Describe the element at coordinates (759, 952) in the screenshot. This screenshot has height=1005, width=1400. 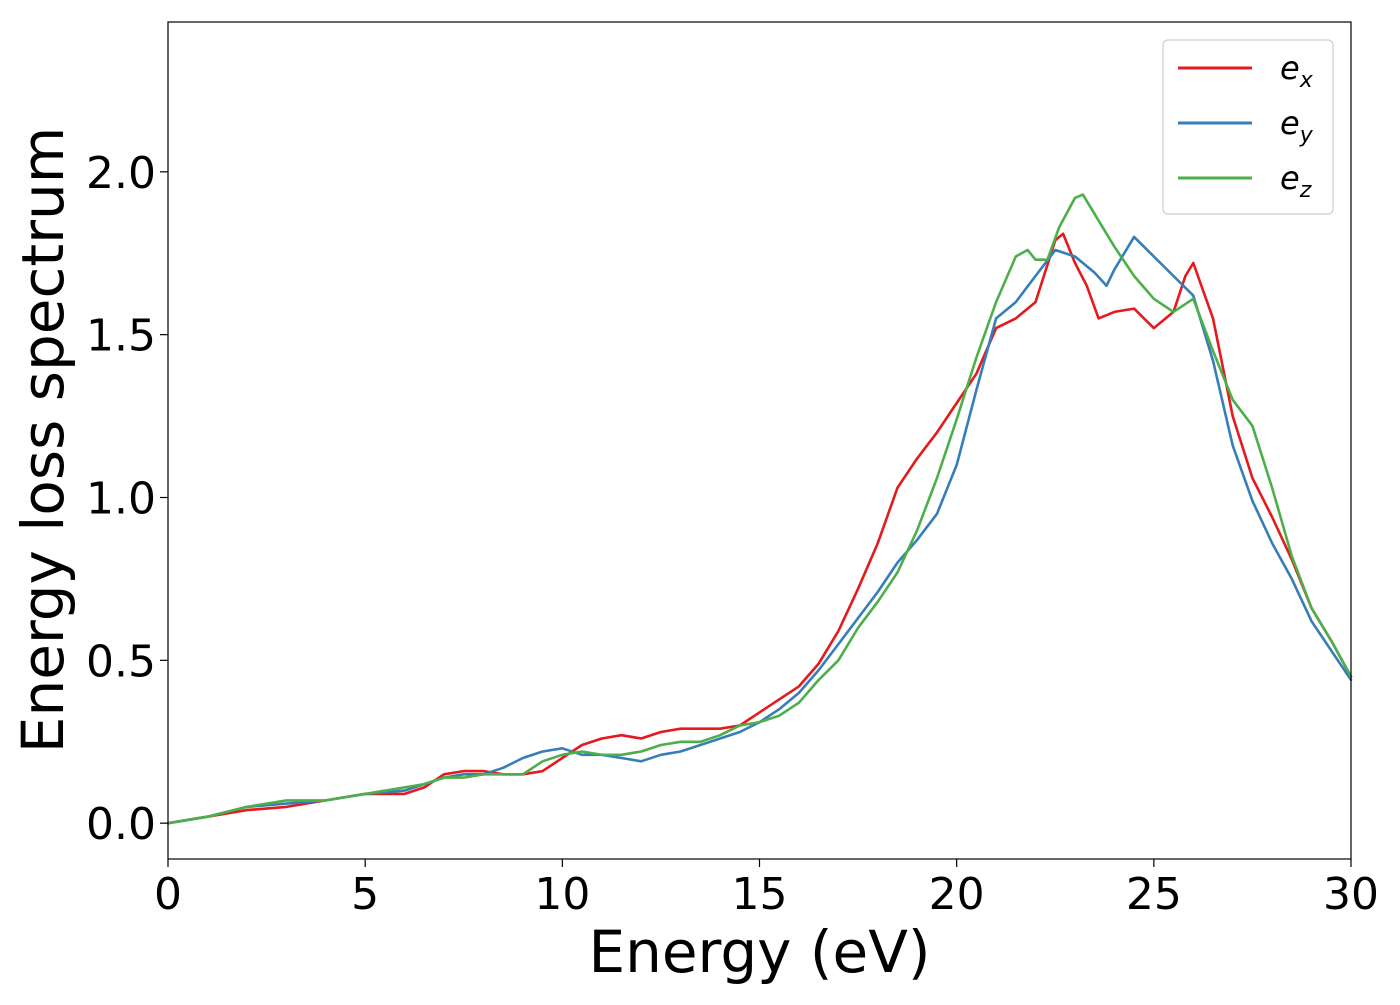
I see `x-axis-title: Energy (eV)` at that location.